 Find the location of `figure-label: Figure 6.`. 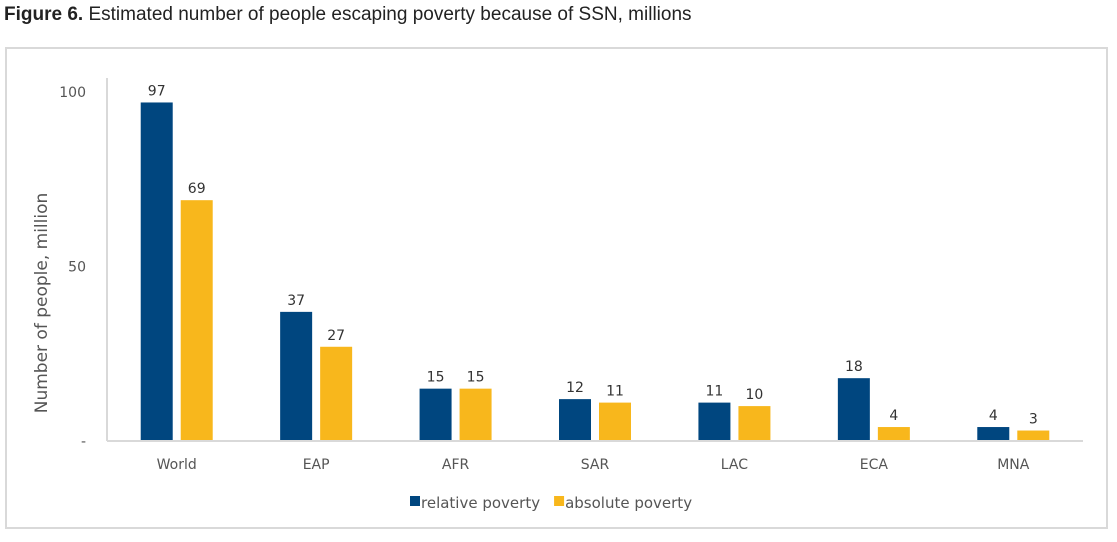

figure-label: Figure 6. is located at coordinates (44, 14).